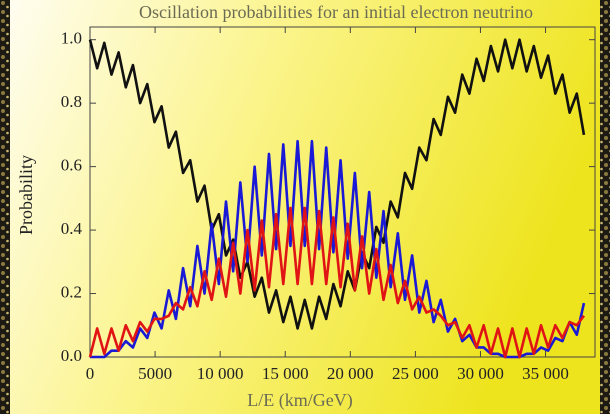 Image resolution: width=610 pixels, height=414 pixels. Describe the element at coordinates (155, 373) in the screenshot. I see `x-tick-label: 5000` at that location.